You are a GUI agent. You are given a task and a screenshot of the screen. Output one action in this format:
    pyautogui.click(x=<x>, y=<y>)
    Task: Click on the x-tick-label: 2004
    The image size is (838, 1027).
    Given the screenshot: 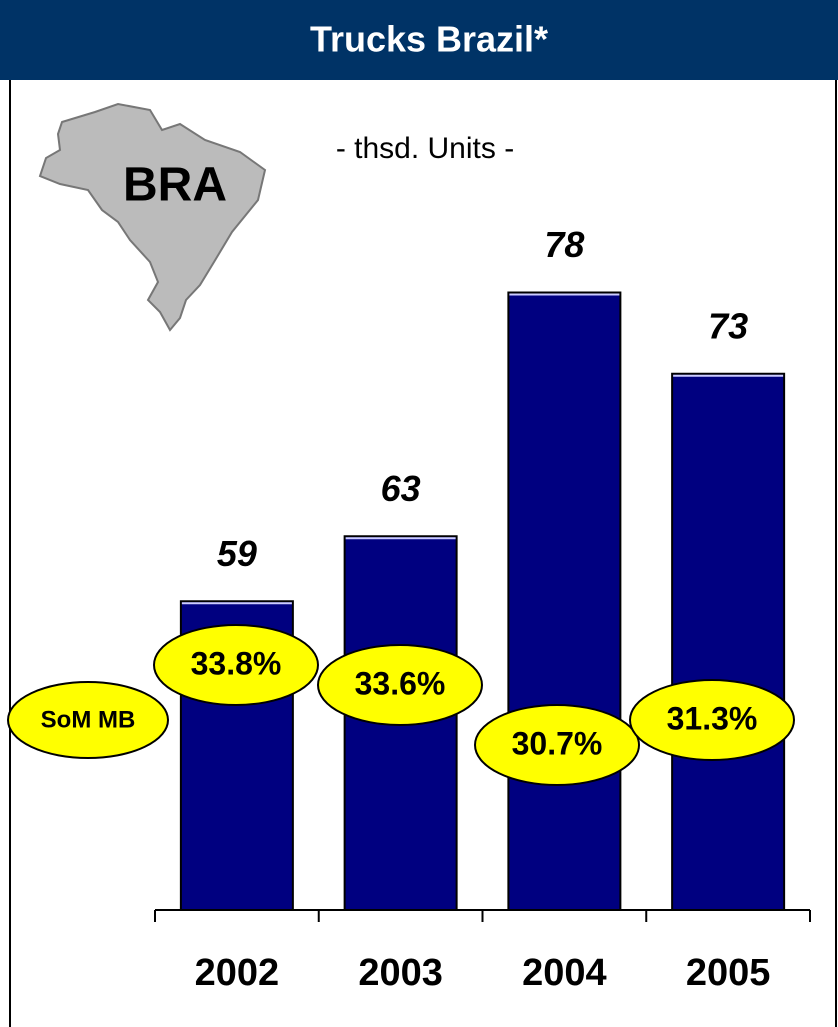 What is the action you would take?
    pyautogui.click(x=564, y=973)
    